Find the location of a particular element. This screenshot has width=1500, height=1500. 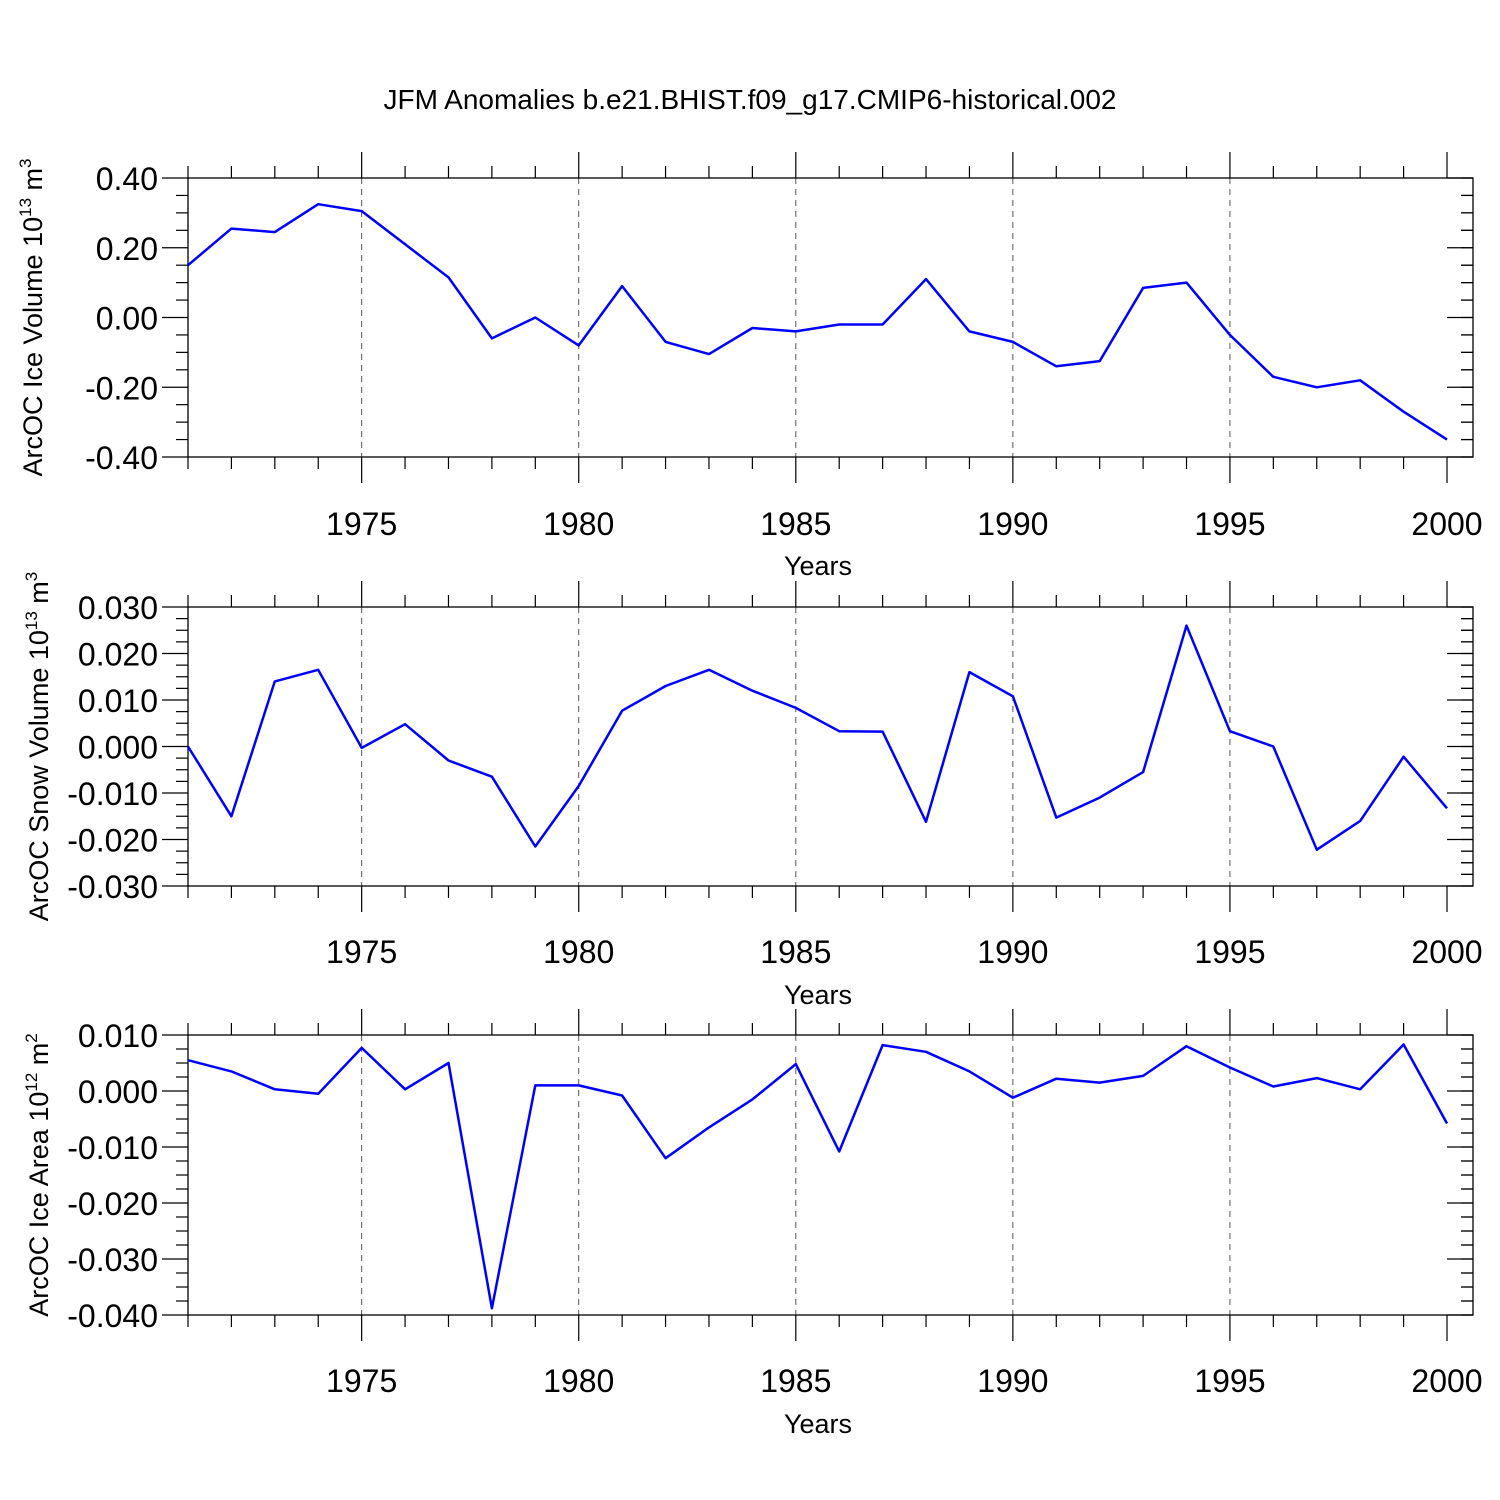

y-axis-label: ArcOC Ice Volume 1013 m3 is located at coordinates (32, 317).